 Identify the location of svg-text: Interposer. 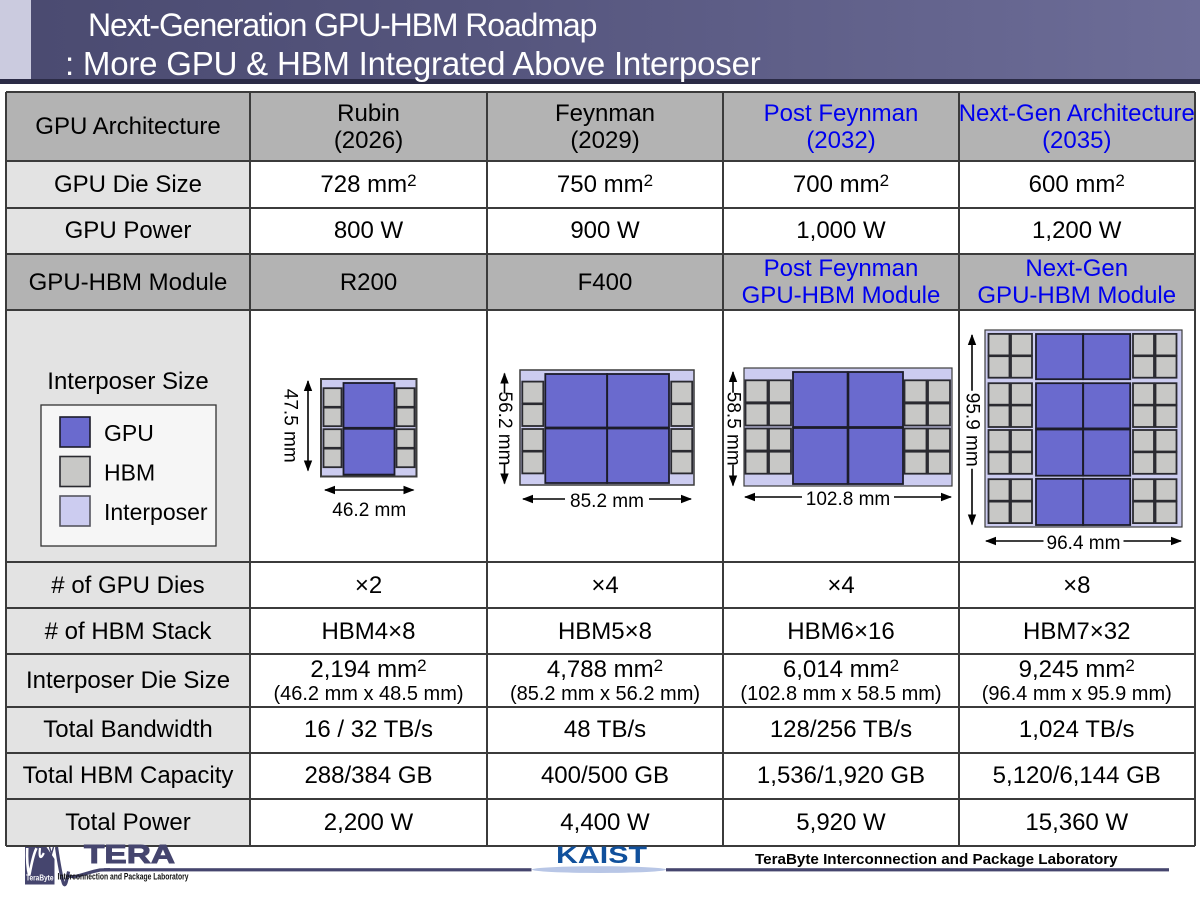
(156, 512).